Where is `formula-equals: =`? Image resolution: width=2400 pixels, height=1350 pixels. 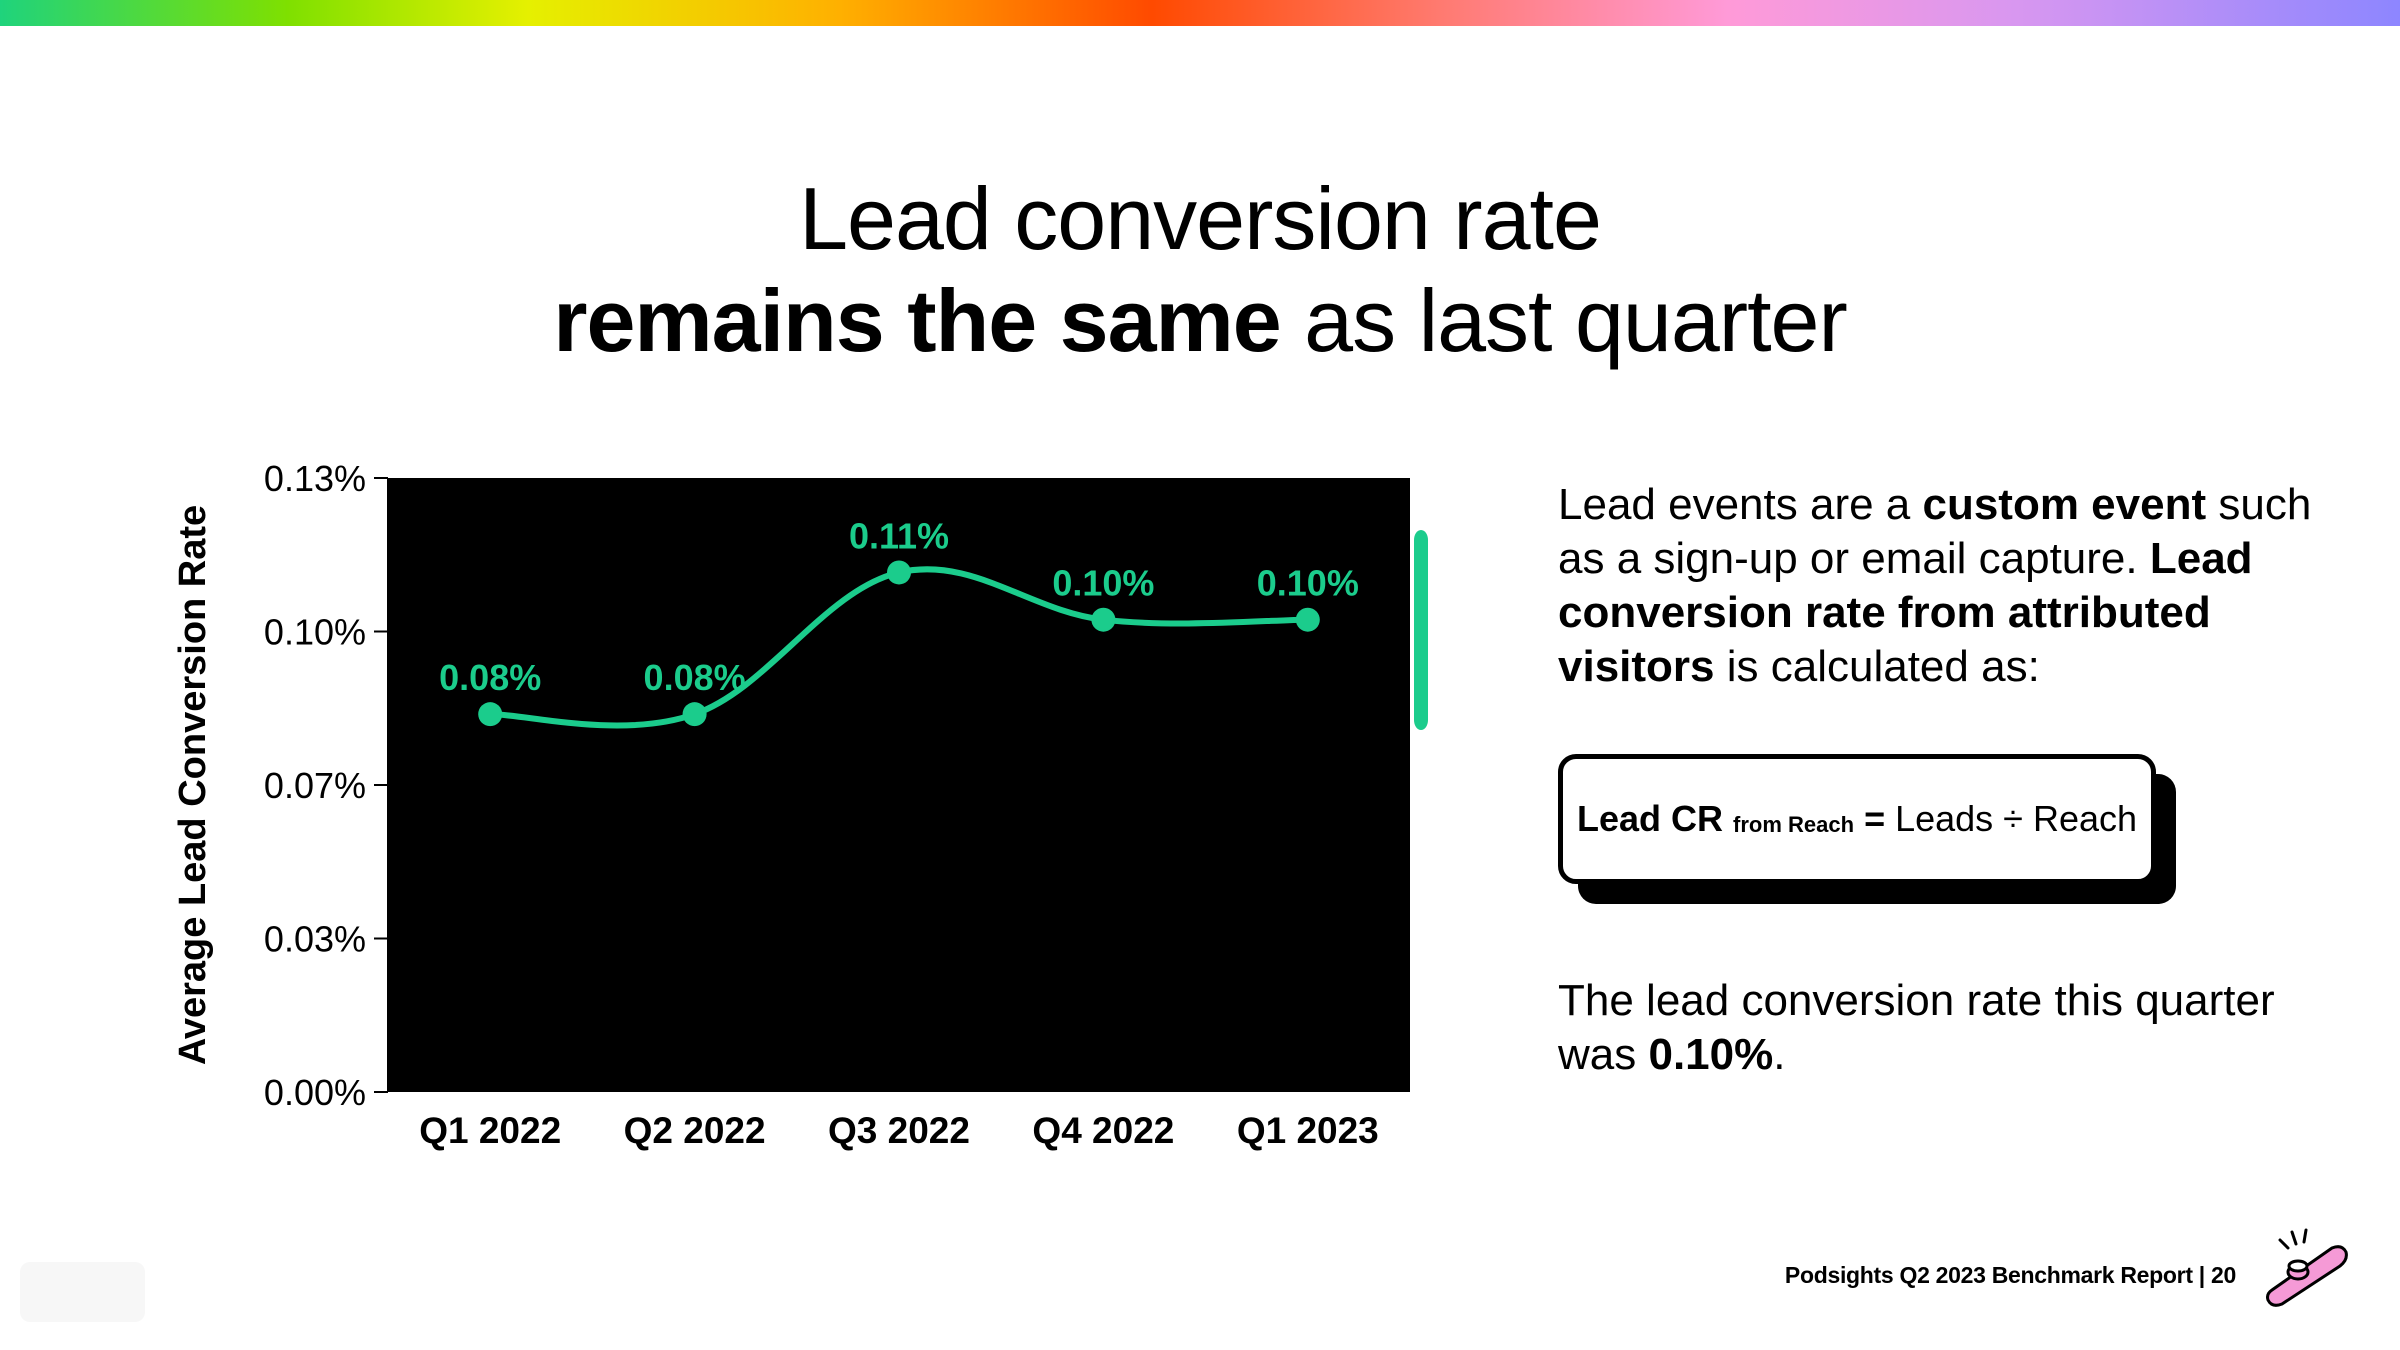 formula-equals: = is located at coordinates (1875, 818).